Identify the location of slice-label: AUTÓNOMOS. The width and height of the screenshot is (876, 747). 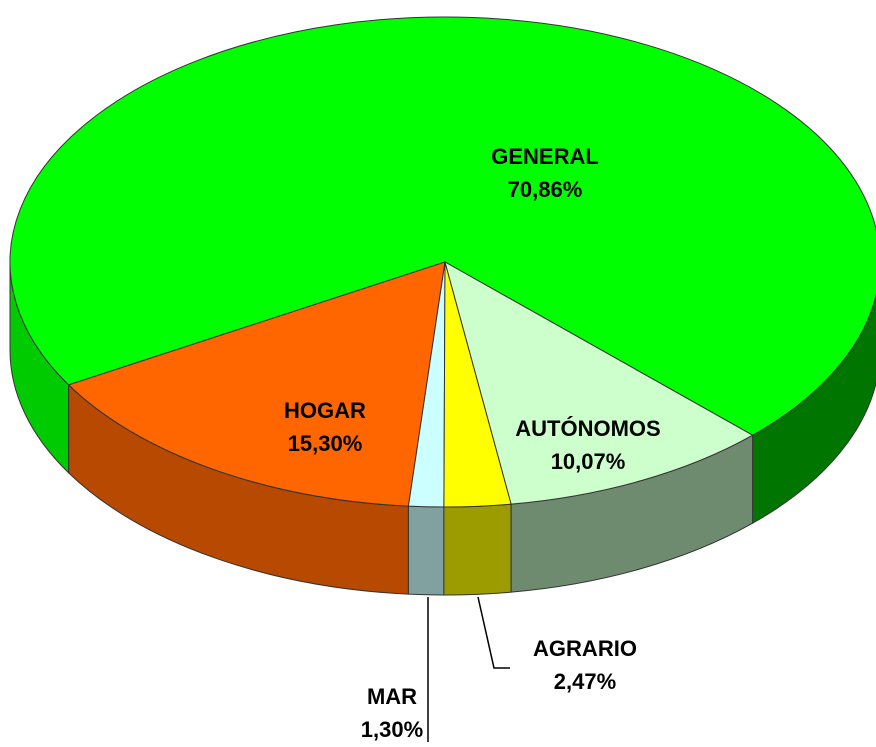
(587, 428).